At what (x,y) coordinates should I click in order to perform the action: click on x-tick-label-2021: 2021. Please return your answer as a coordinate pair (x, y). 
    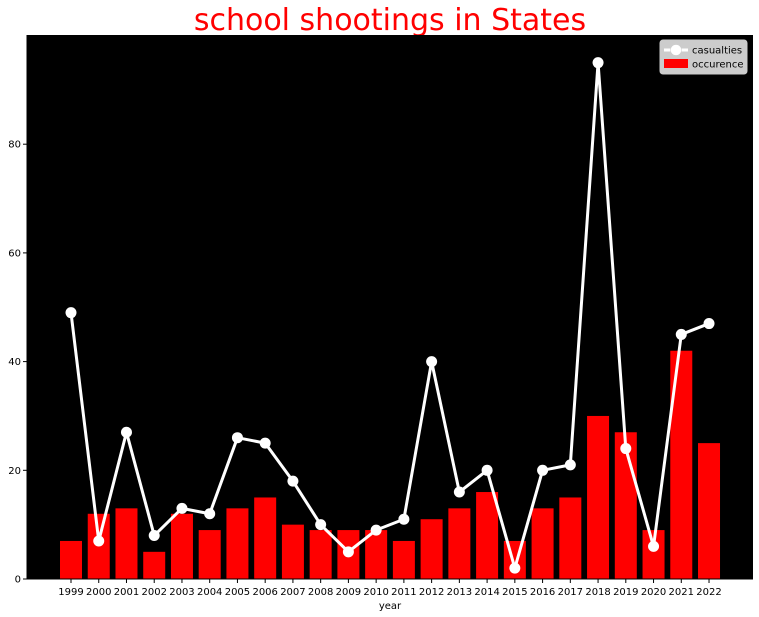
    Looking at the image, I should click on (681, 592).